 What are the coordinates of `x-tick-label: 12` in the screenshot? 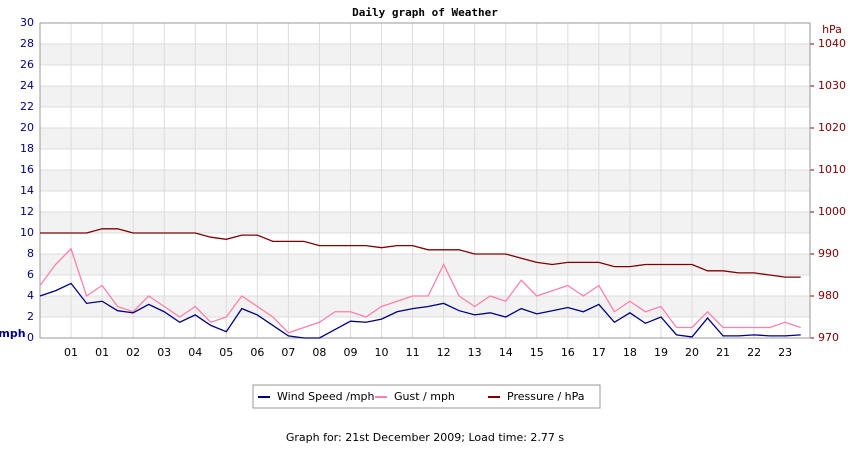 It's located at (444, 352).